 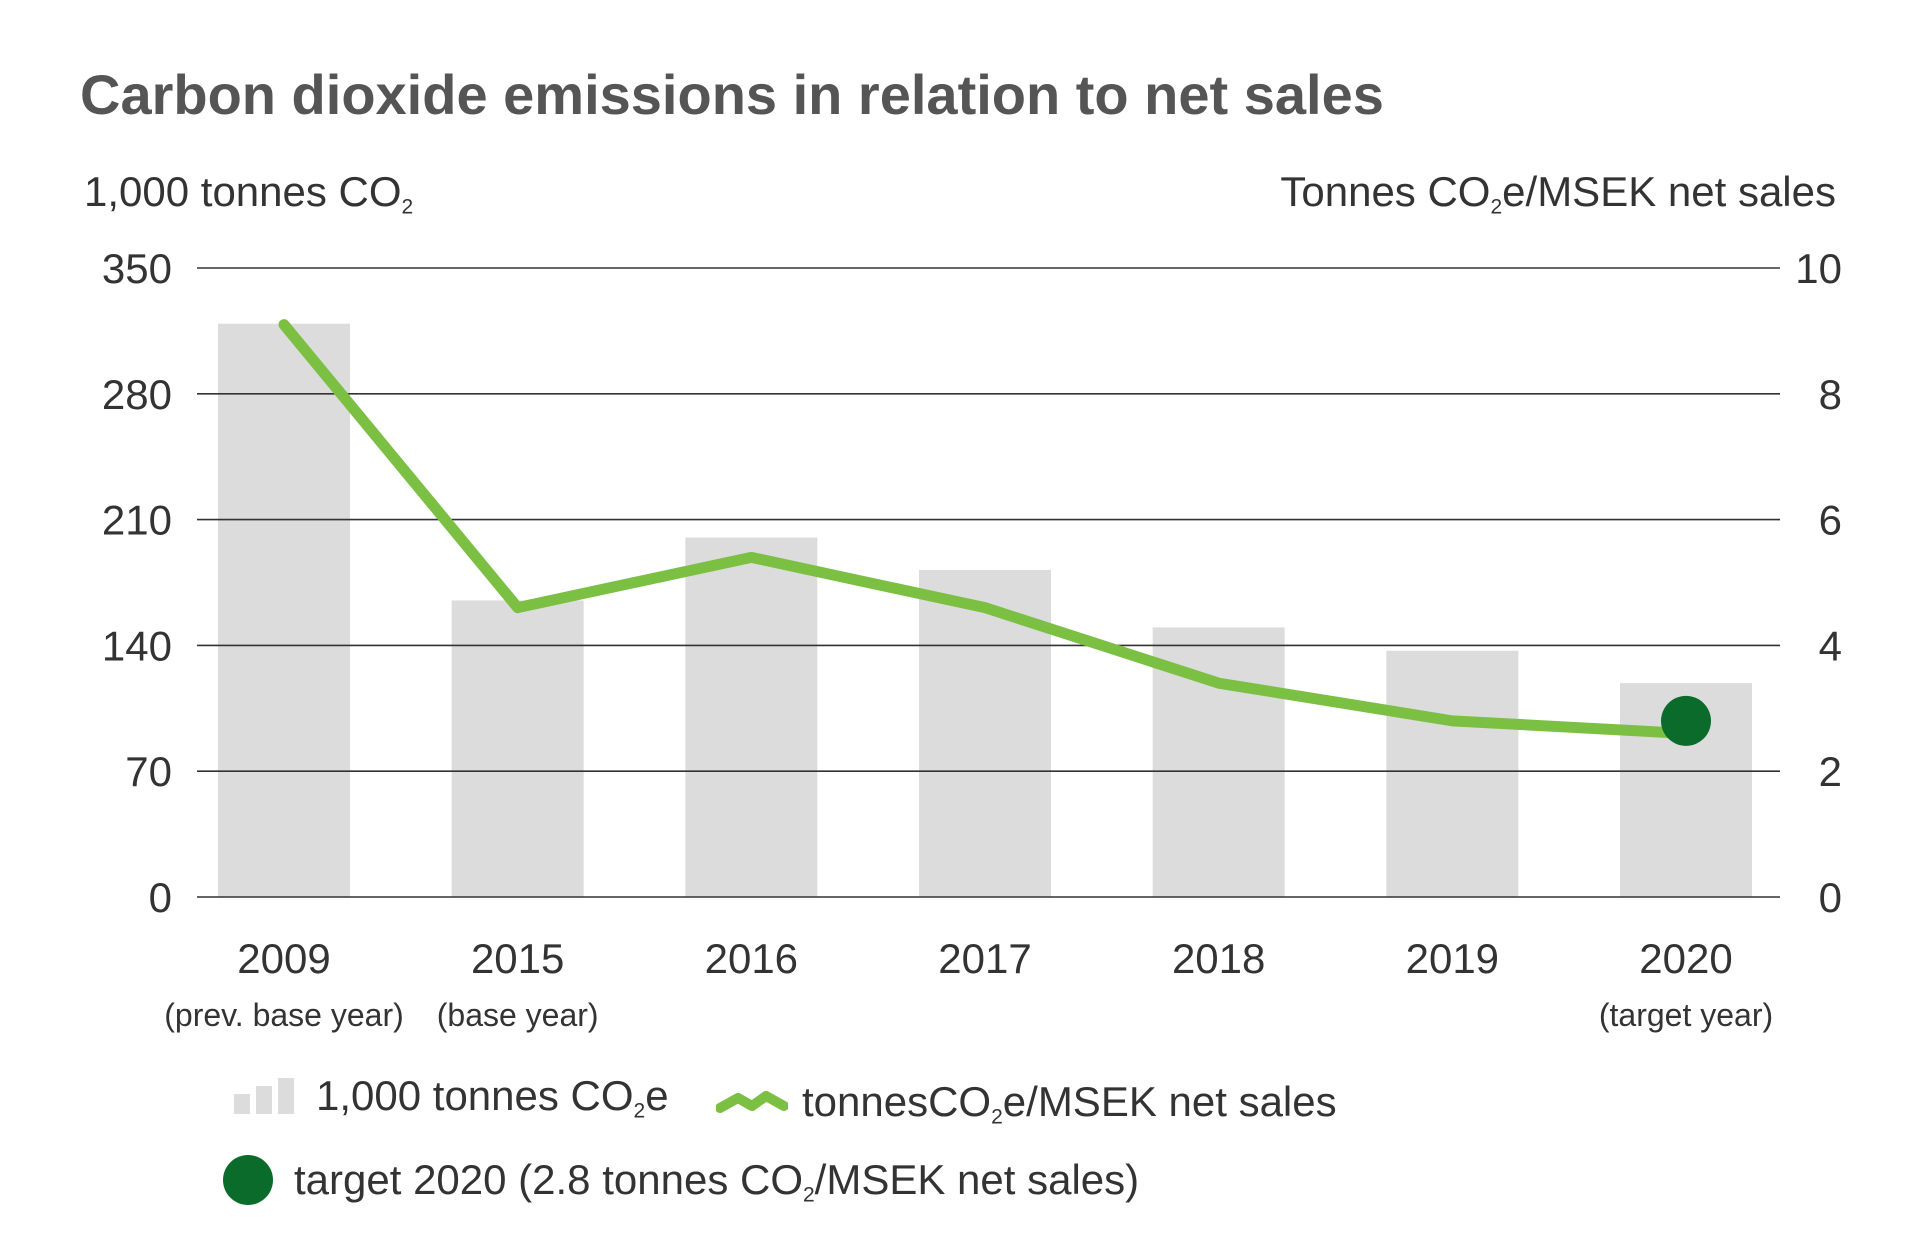 What do you see at coordinates (1830, 645) in the screenshot?
I see `right-tick-label: 4` at bounding box center [1830, 645].